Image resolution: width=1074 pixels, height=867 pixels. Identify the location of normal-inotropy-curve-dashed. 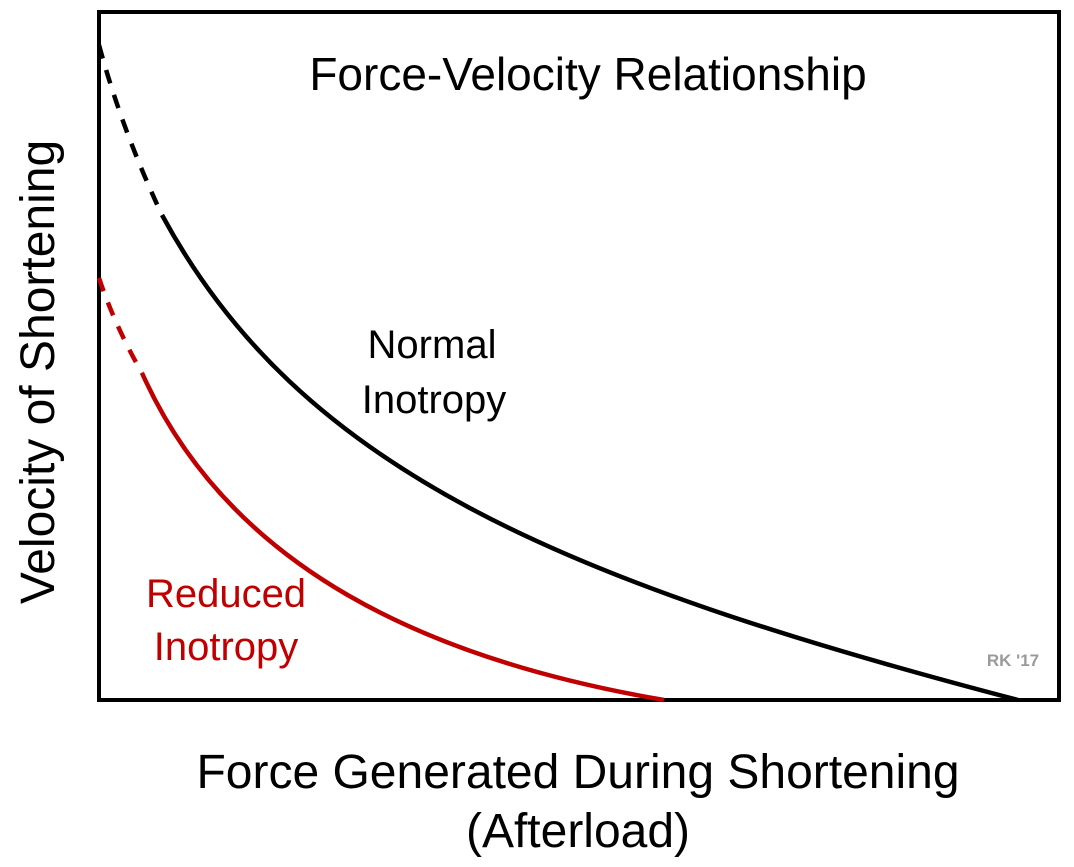
(130, 130).